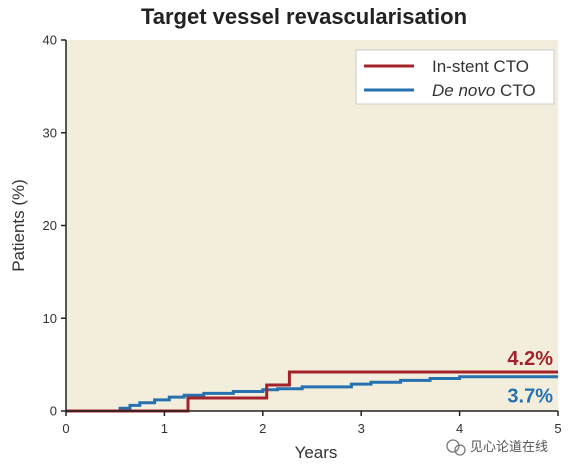 This screenshot has height=472, width=572. I want to click on legend-box, so click(455, 77).